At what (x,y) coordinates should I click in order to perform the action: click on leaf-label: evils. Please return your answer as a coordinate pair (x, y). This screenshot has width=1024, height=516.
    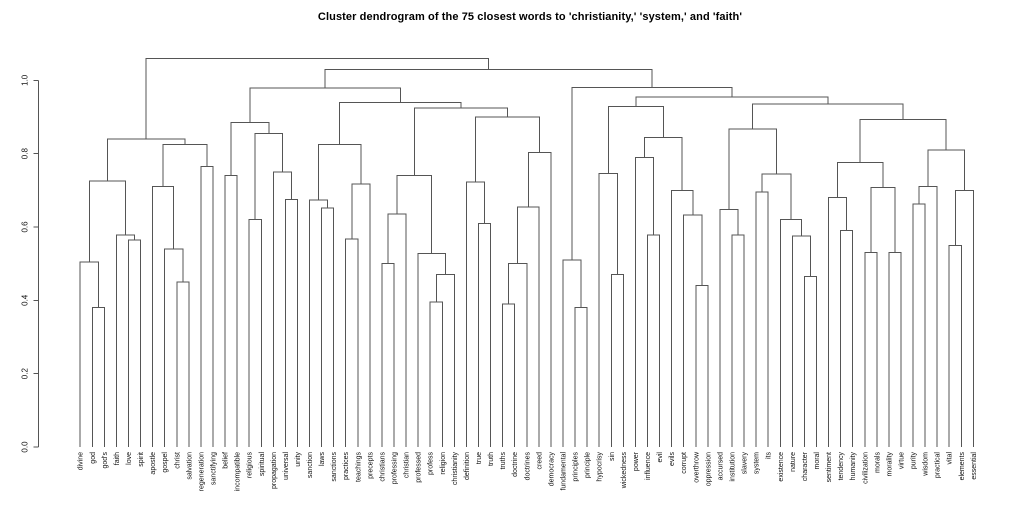
    Looking at the image, I should click on (672, 459).